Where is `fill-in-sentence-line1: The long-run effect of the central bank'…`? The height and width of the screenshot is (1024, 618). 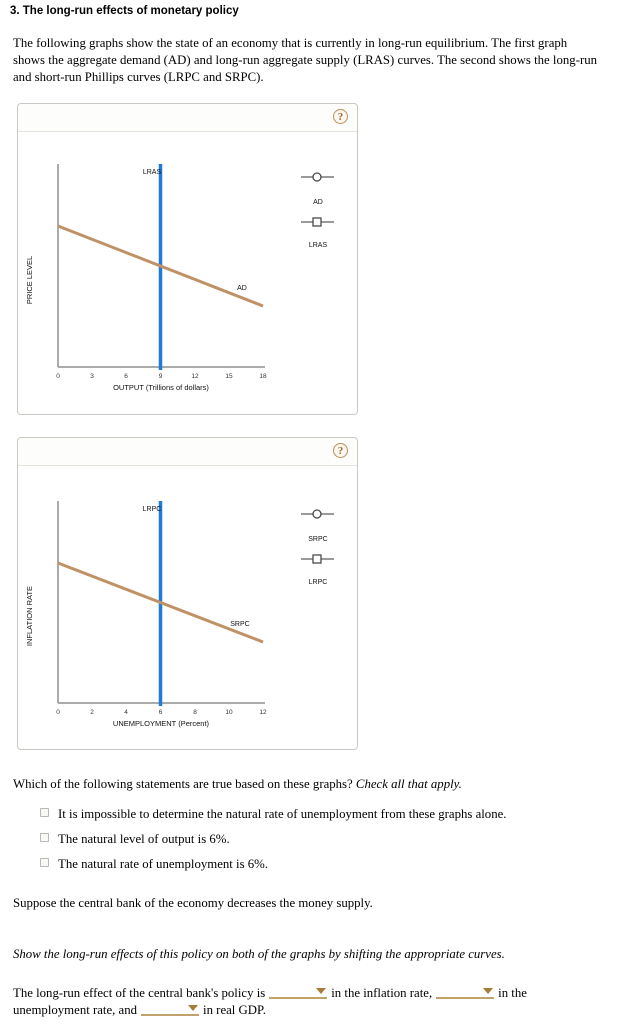 fill-in-sentence-line1: The long-run effect of the central bank'… is located at coordinates (313, 992).